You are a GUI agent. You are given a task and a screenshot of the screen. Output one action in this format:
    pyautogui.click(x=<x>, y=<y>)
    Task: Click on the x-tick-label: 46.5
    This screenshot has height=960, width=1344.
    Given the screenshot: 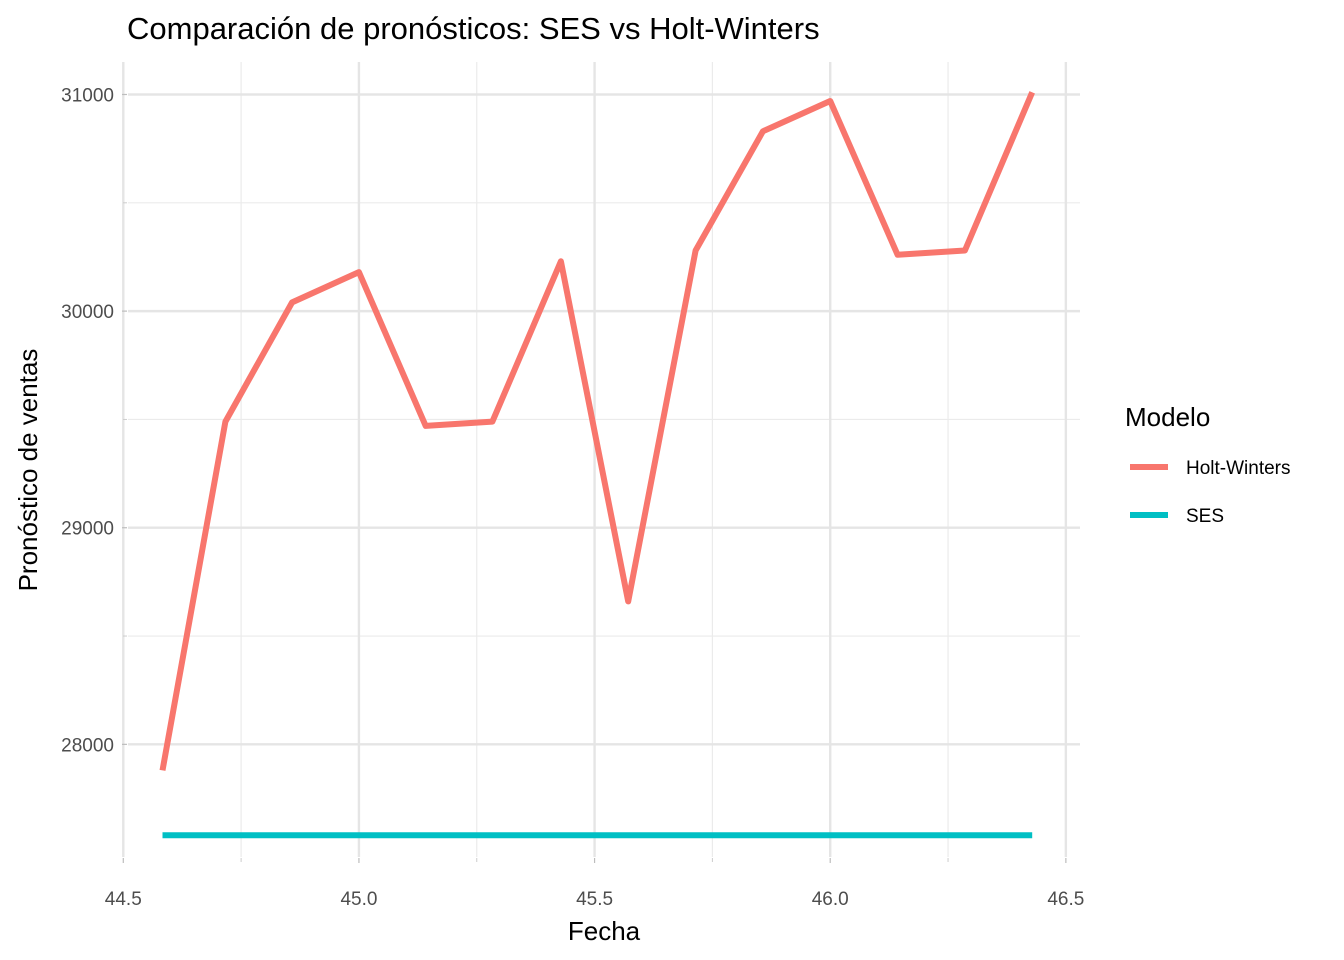 What is the action you would take?
    pyautogui.click(x=1065, y=899)
    